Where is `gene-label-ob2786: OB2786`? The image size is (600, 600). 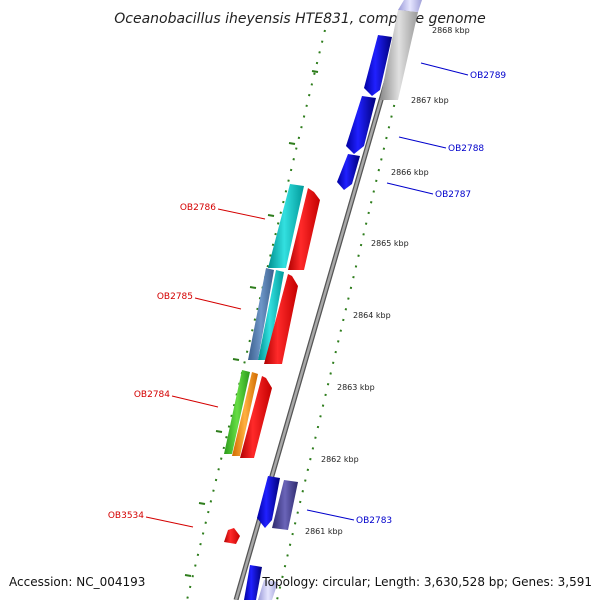 gene-label-ob2786: OB2786 is located at coordinates (198, 208).